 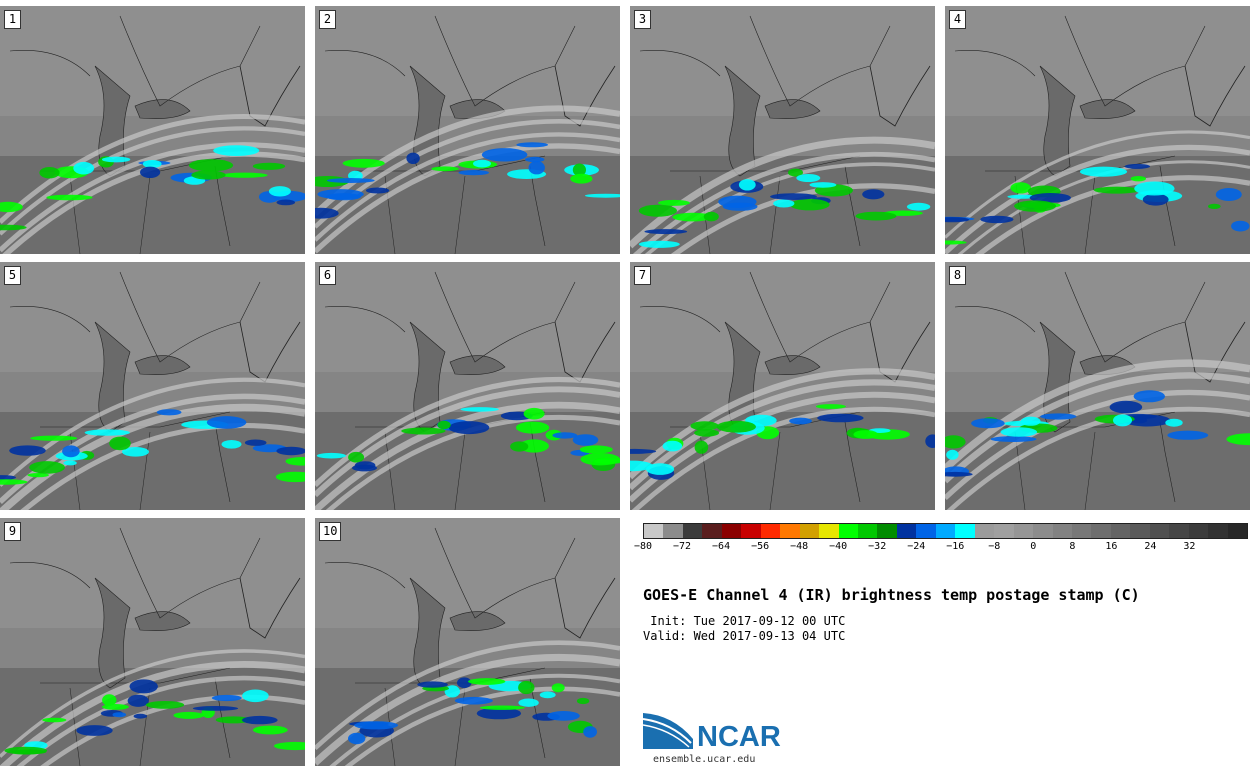 I want to click on panel-number: 3, so click(x=642, y=19).